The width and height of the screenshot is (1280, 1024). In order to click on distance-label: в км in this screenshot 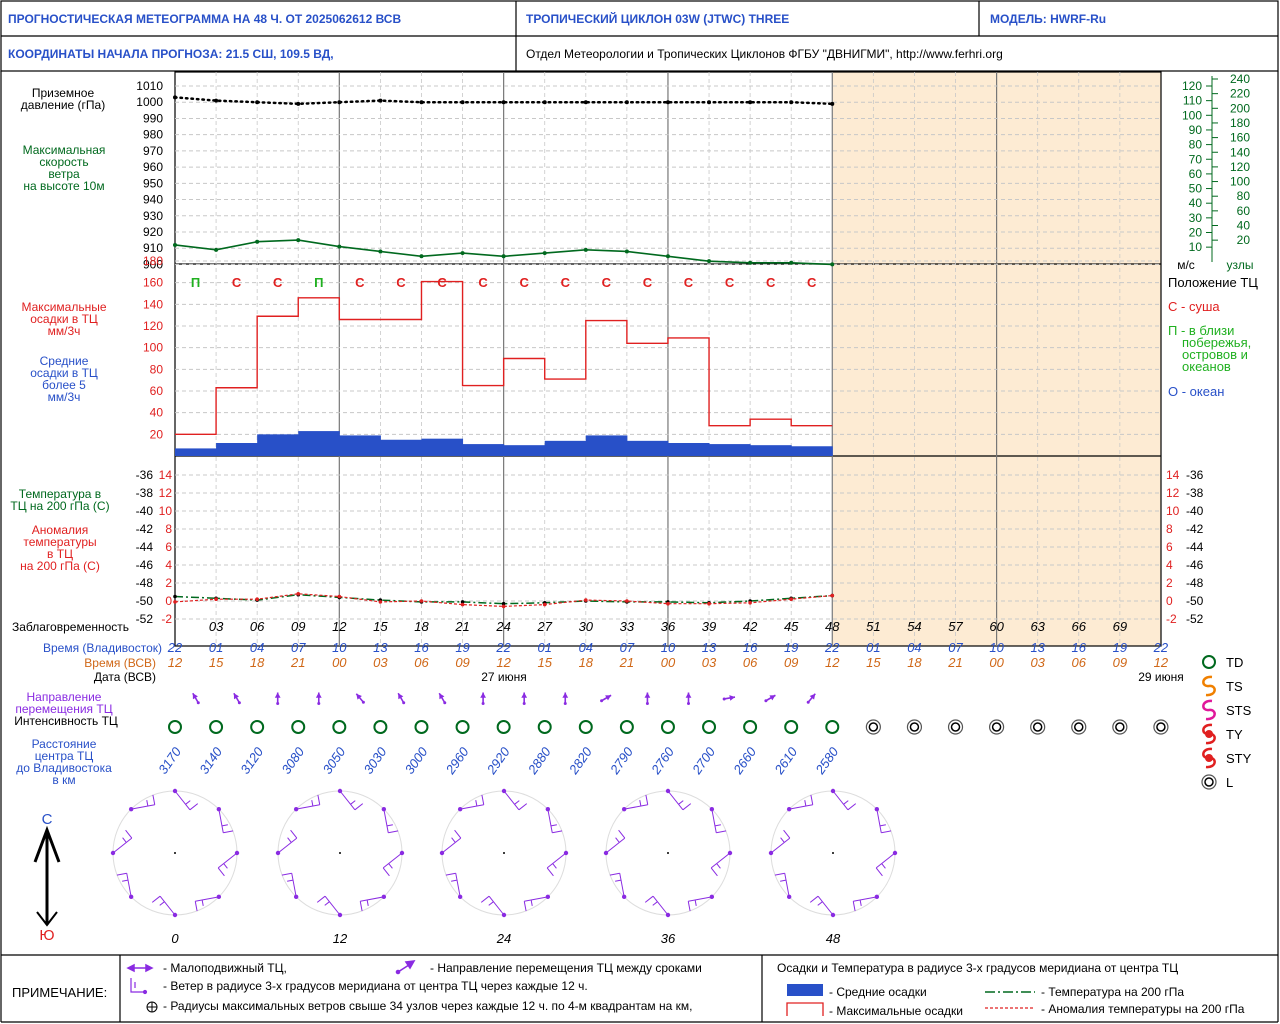, I will do `click(63, 780)`.